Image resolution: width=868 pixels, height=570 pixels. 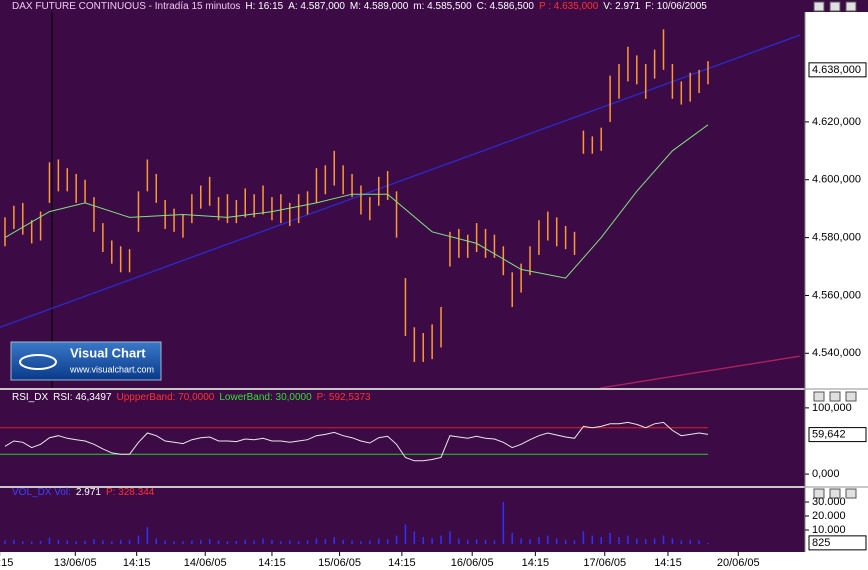 What do you see at coordinates (829, 435) in the screenshot?
I see `last-value-label: 59,642` at bounding box center [829, 435].